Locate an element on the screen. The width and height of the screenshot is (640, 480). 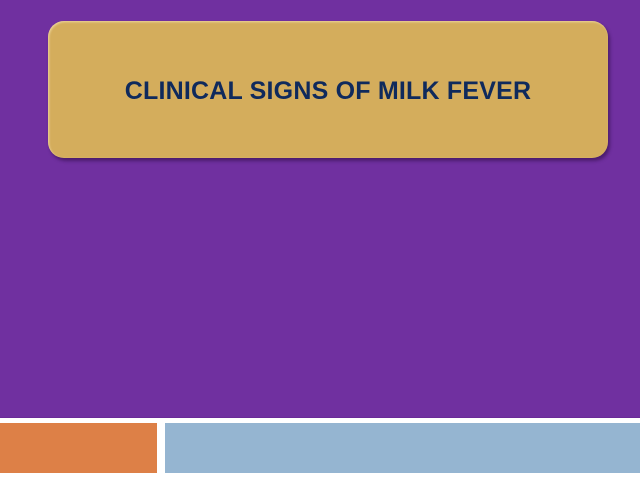
accent-bar-right is located at coordinates (402, 448).